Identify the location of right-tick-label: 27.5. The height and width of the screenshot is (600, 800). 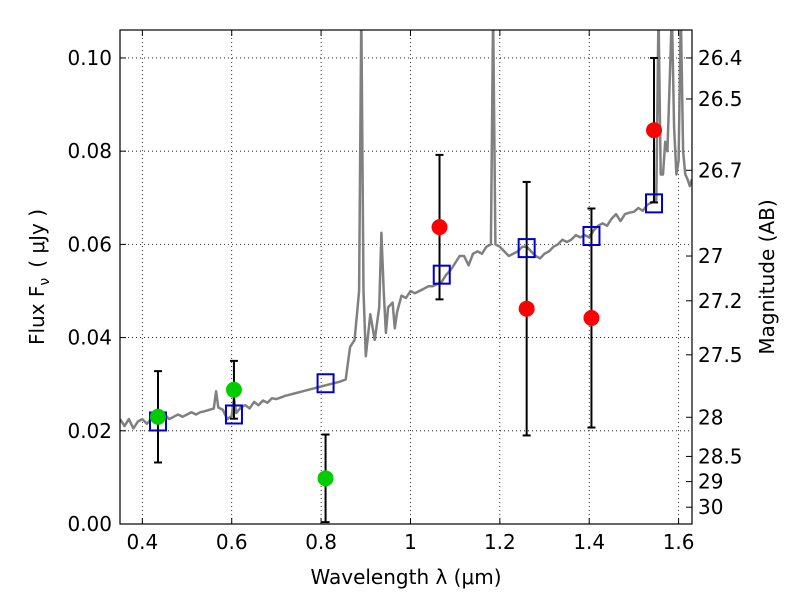
(720, 355).